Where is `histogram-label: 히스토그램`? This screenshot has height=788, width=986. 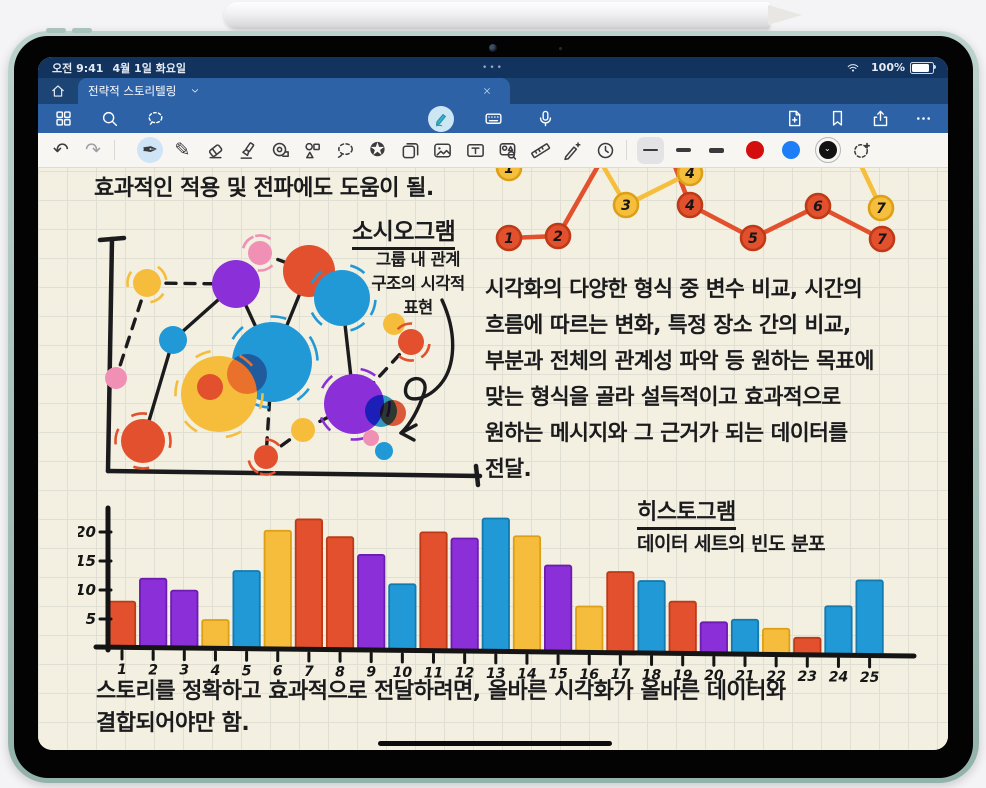
histogram-label: 히스토그램 is located at coordinates (686, 512).